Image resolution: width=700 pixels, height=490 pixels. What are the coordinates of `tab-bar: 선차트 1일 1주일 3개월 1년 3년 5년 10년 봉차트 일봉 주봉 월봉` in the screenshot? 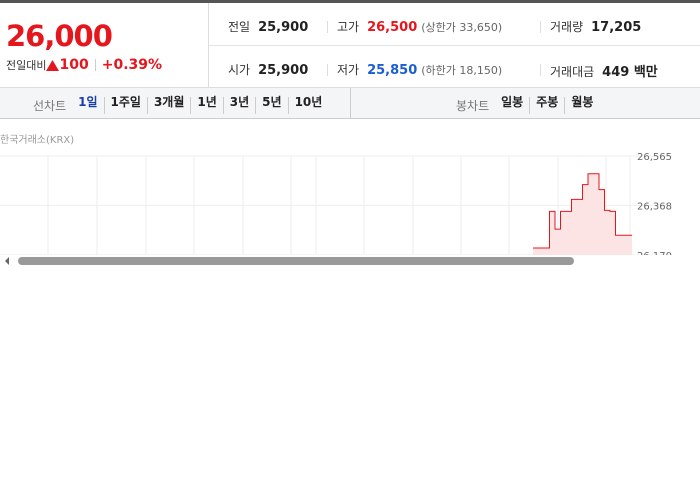 It's located at (350, 103).